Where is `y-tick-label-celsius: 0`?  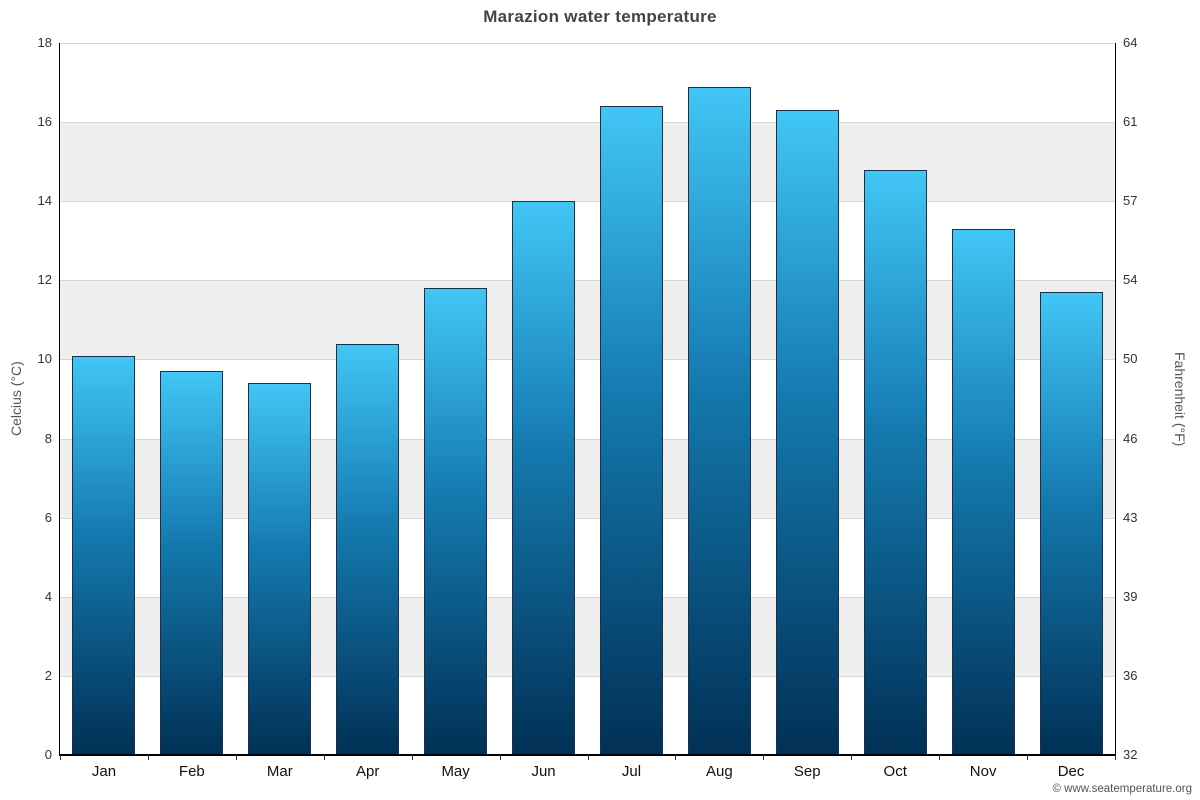 y-tick-label-celsius: 0 is located at coordinates (48, 754).